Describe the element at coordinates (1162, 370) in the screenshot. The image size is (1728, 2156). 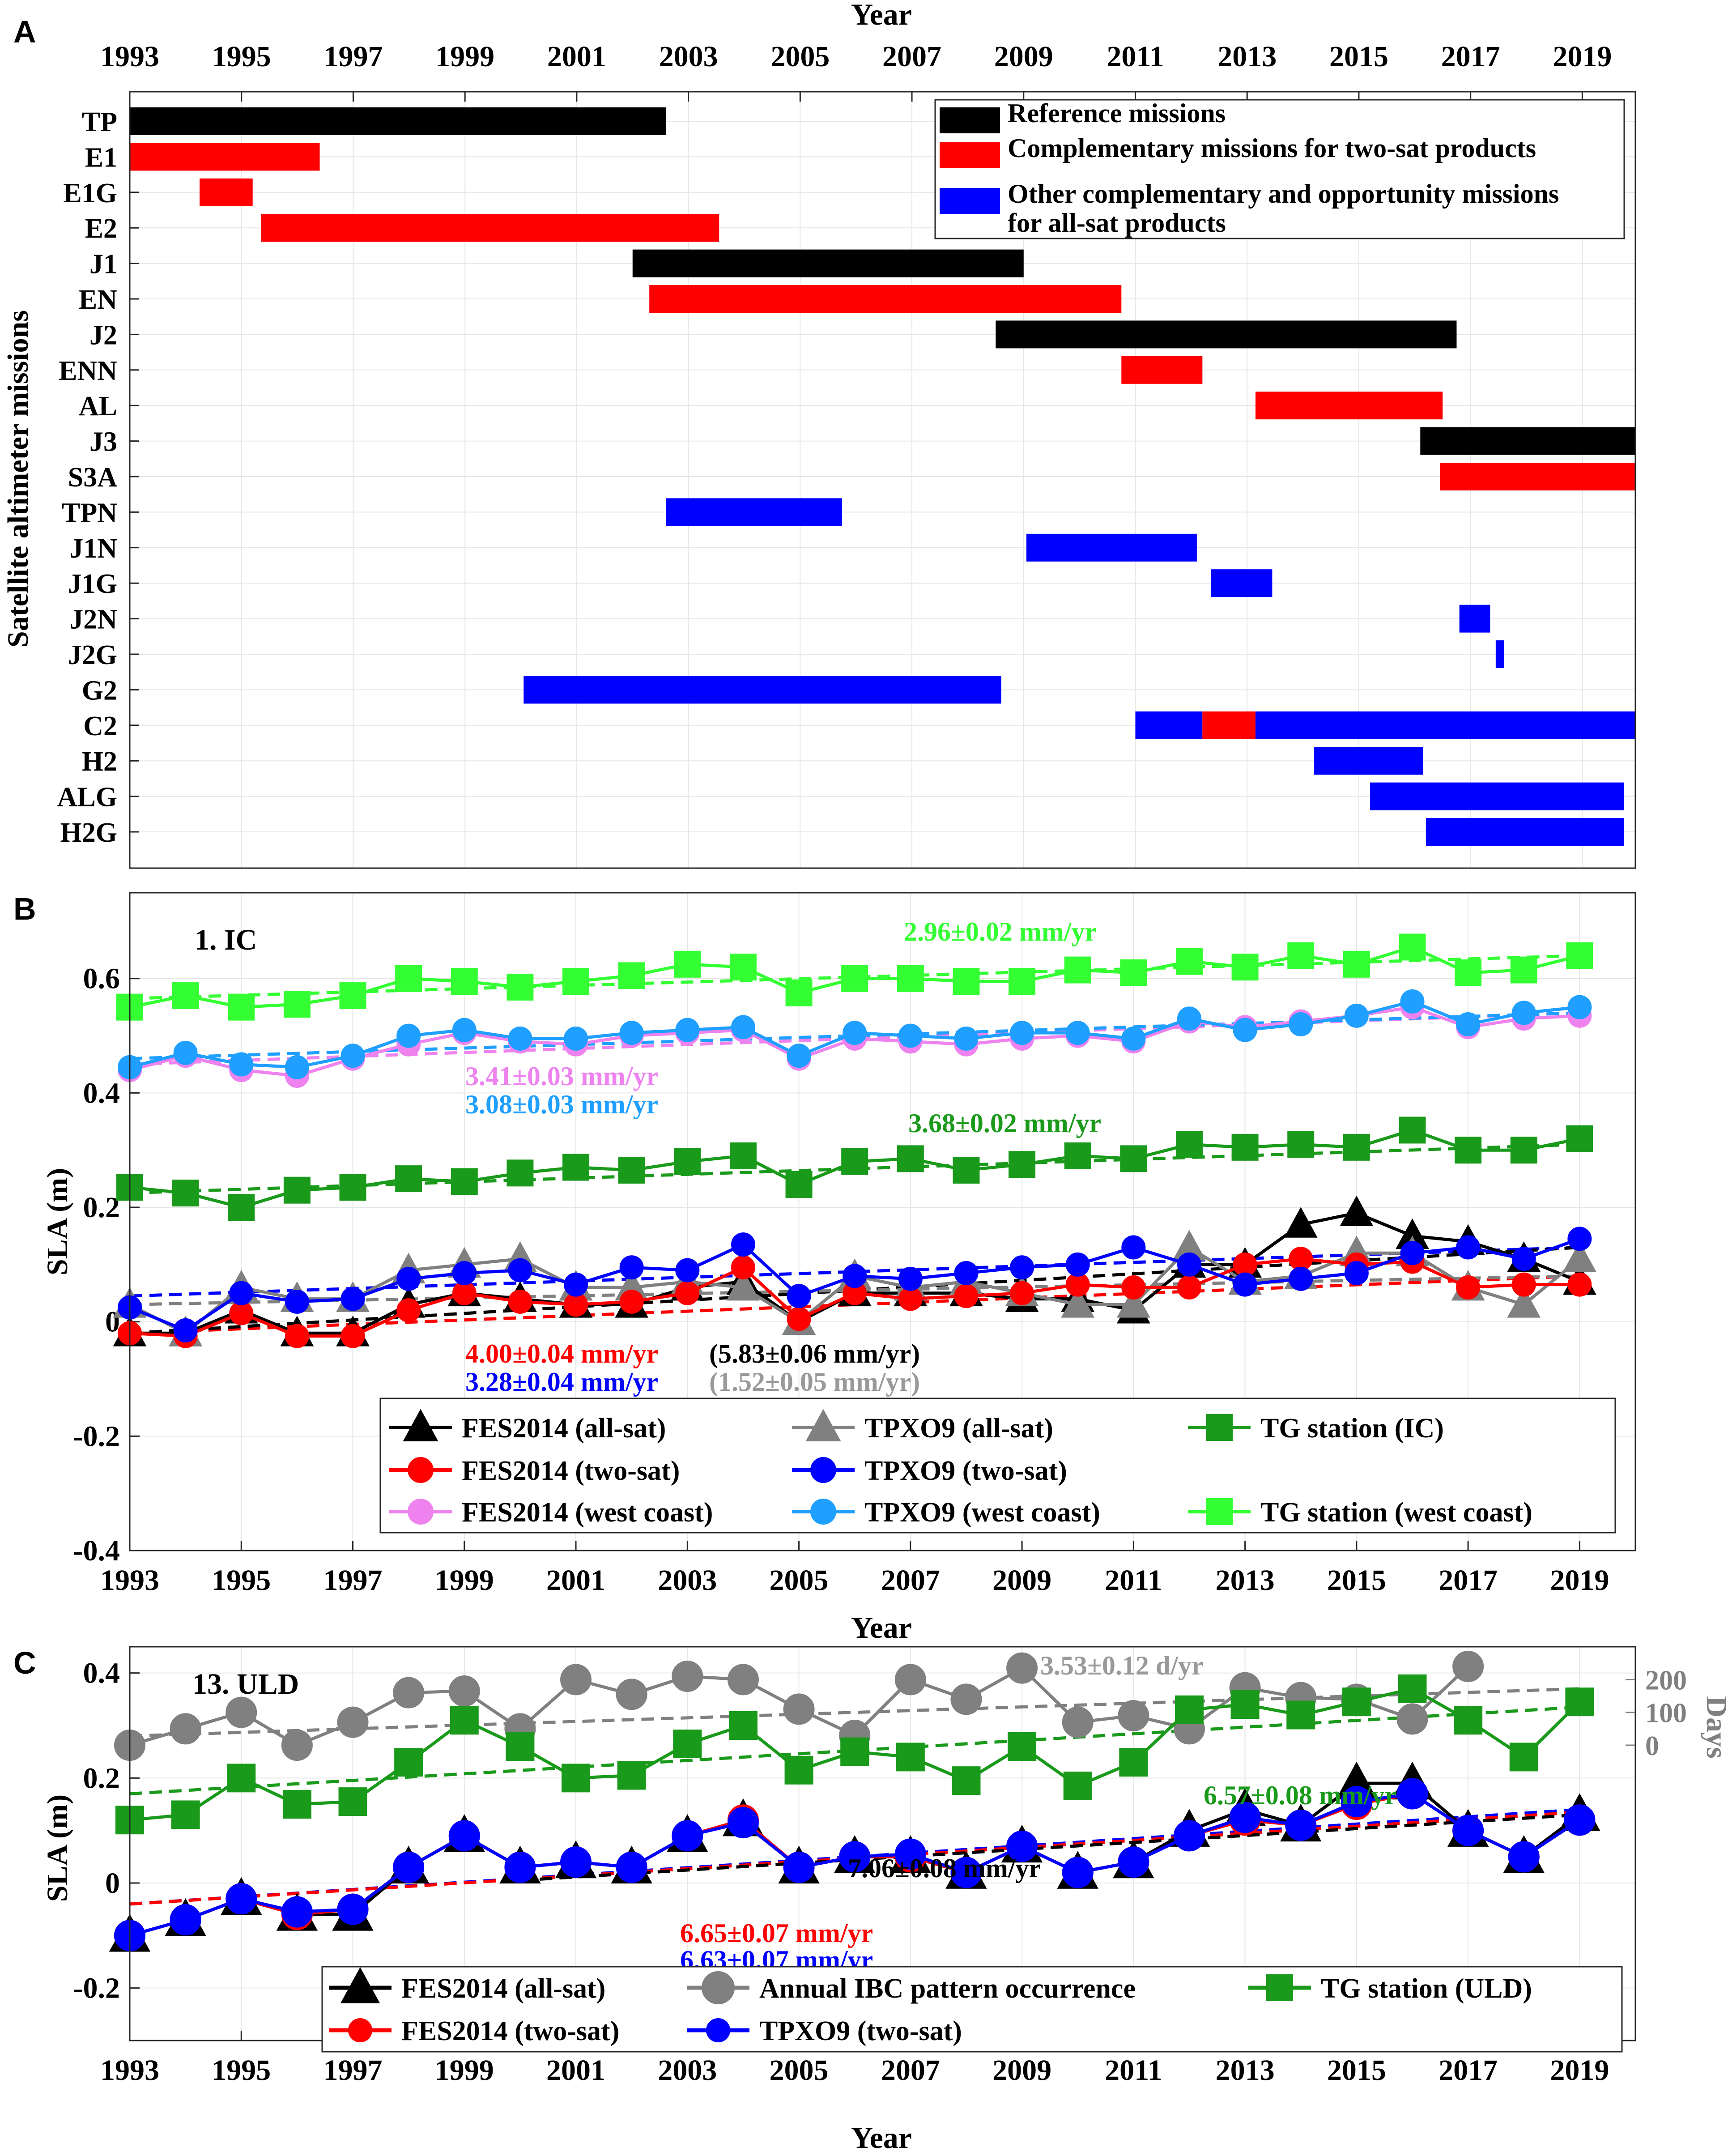
I see `mission-bar-enn` at that location.